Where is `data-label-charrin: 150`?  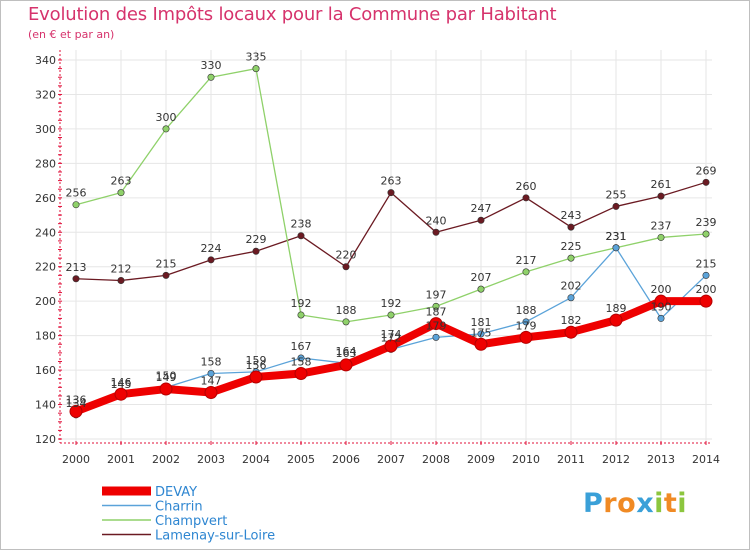
data-label-charrin: 150 is located at coordinates (166, 375).